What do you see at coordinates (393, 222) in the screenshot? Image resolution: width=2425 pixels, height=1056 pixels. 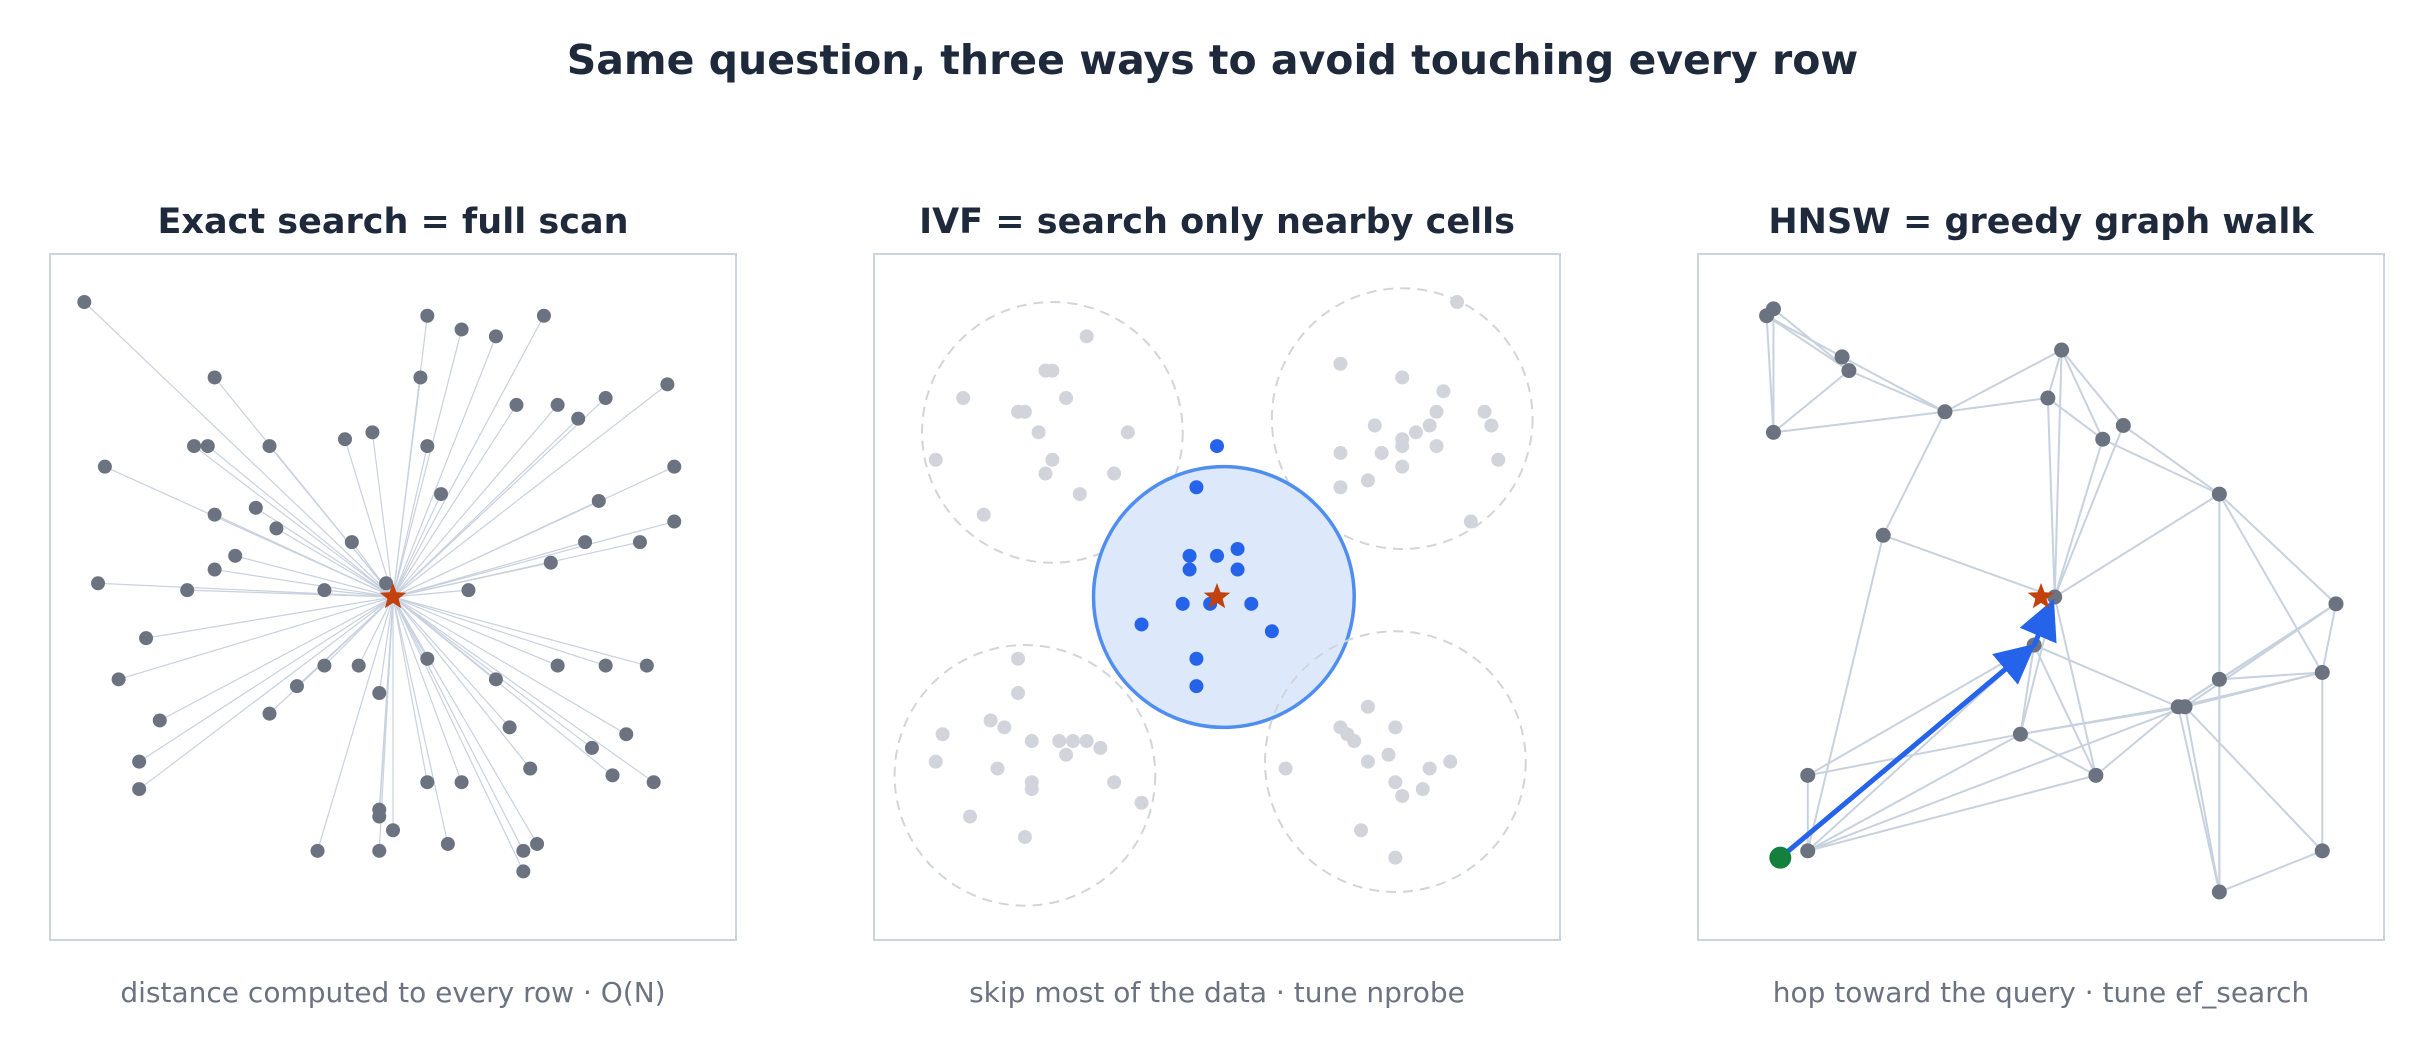 I see `panel-title-exact: Exact search = full scan` at bounding box center [393, 222].